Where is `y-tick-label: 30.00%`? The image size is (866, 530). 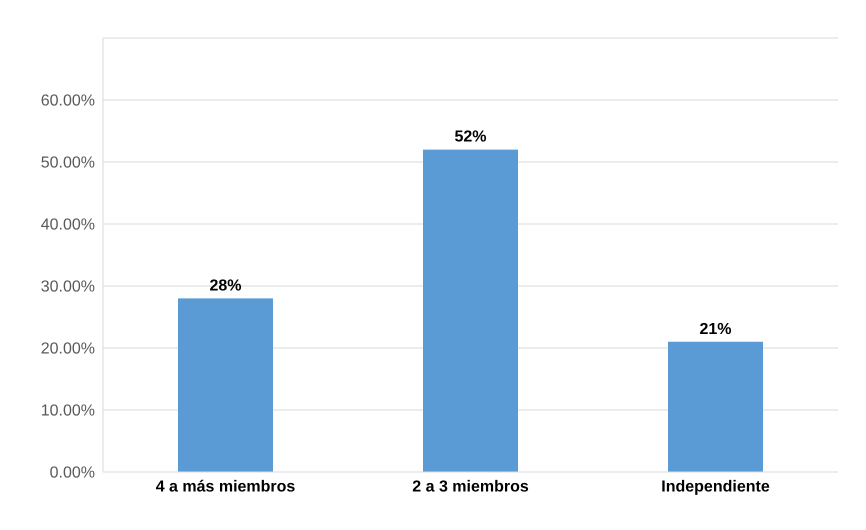
y-tick-label: 30.00% is located at coordinates (67, 287).